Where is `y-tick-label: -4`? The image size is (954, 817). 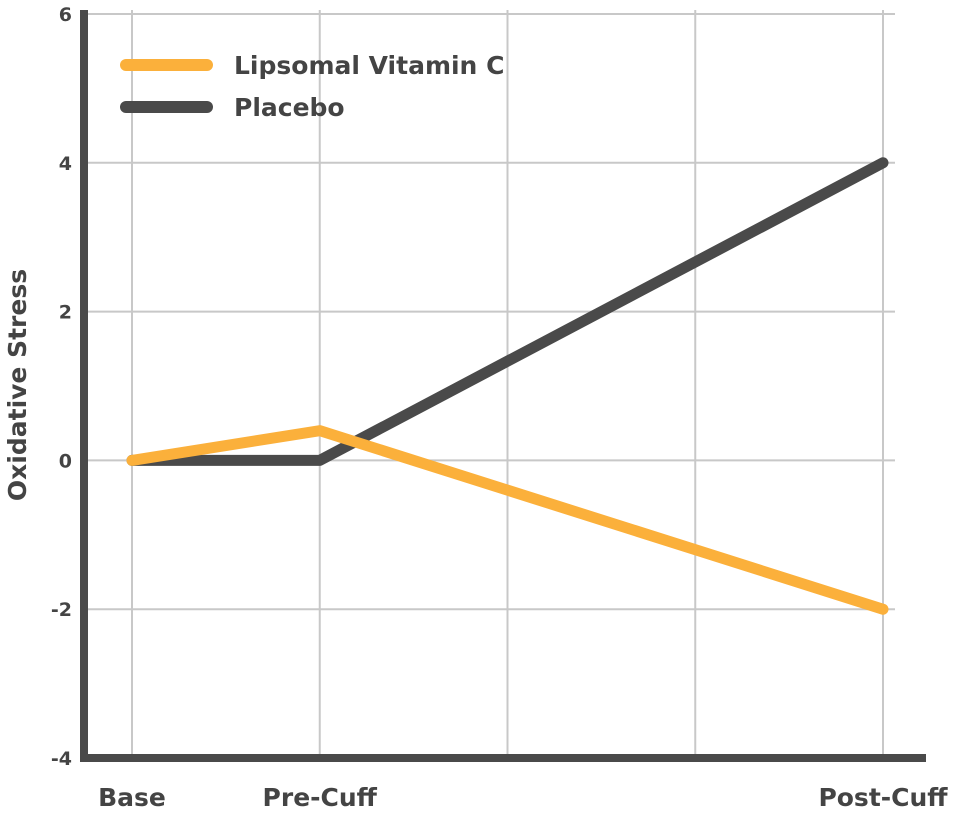
y-tick-label: -4 is located at coordinates (61, 759).